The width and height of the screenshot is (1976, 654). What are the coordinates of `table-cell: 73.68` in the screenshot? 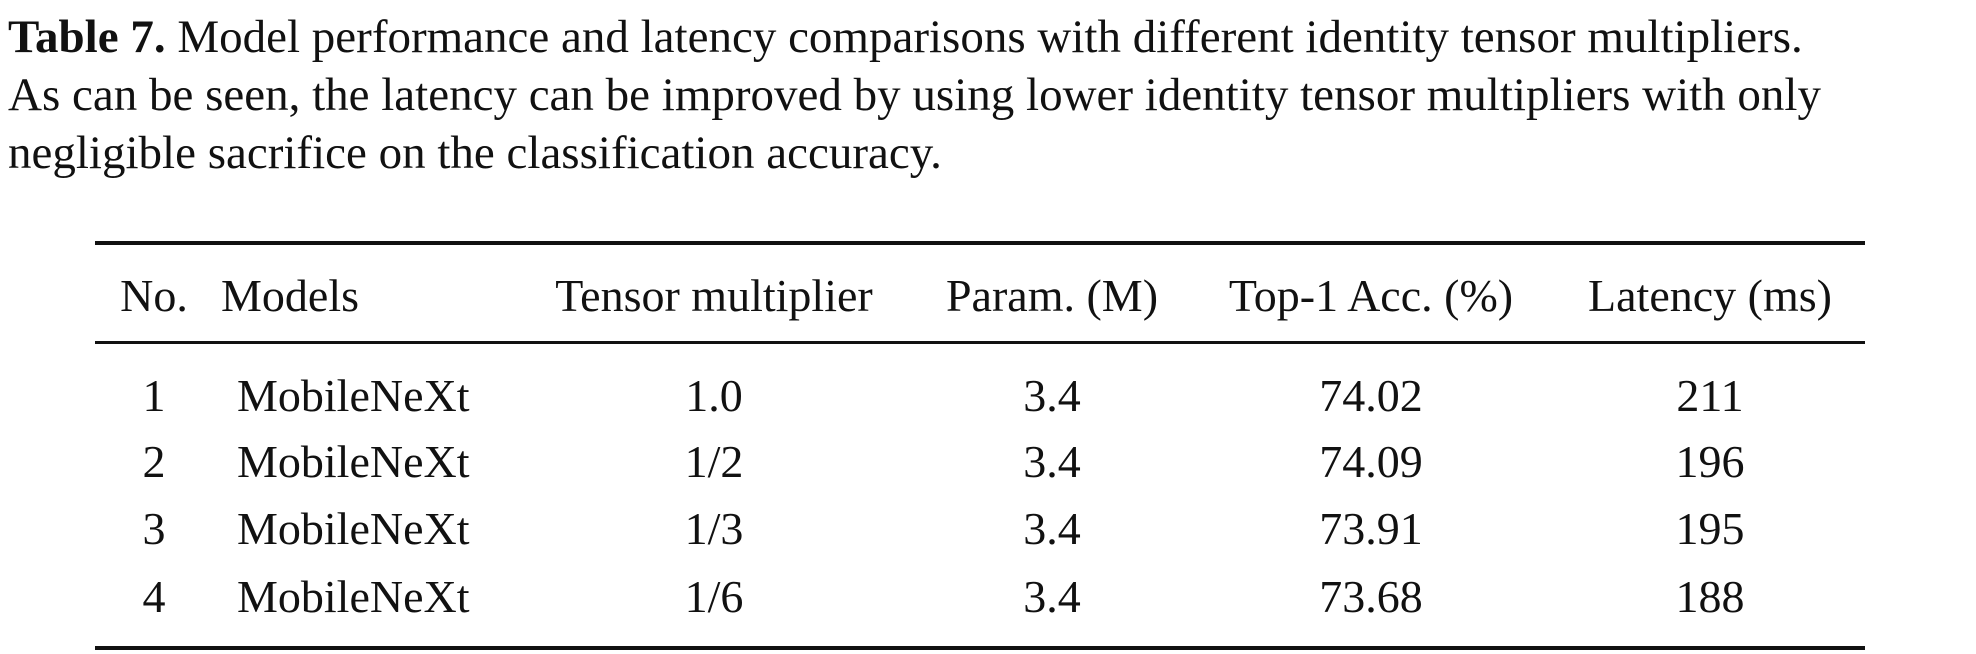 It's located at (1371, 596).